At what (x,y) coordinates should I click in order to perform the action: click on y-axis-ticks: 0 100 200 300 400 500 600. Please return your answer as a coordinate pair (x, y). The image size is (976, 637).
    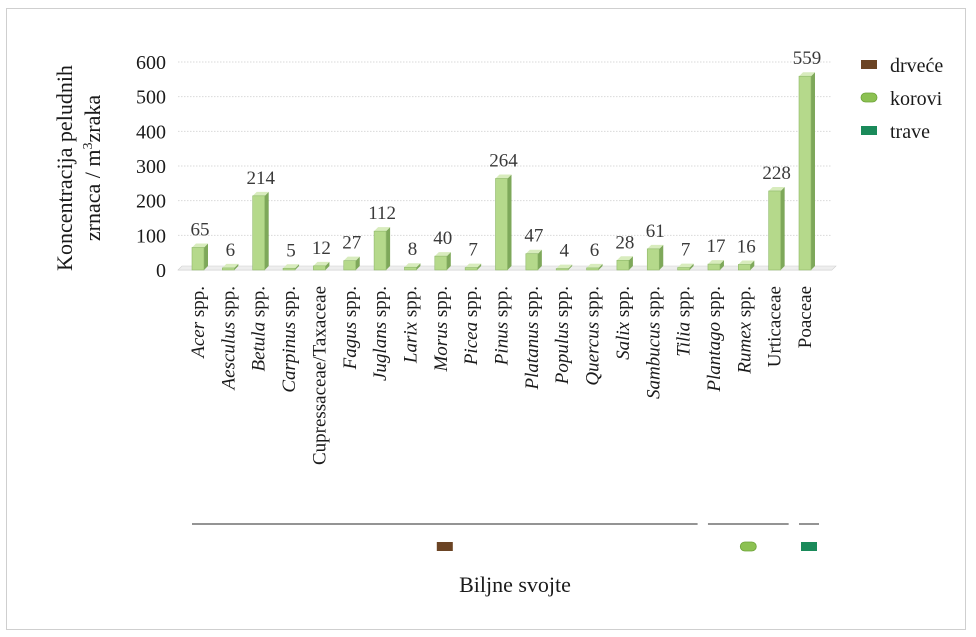
    Looking at the image, I should click on (151, 167).